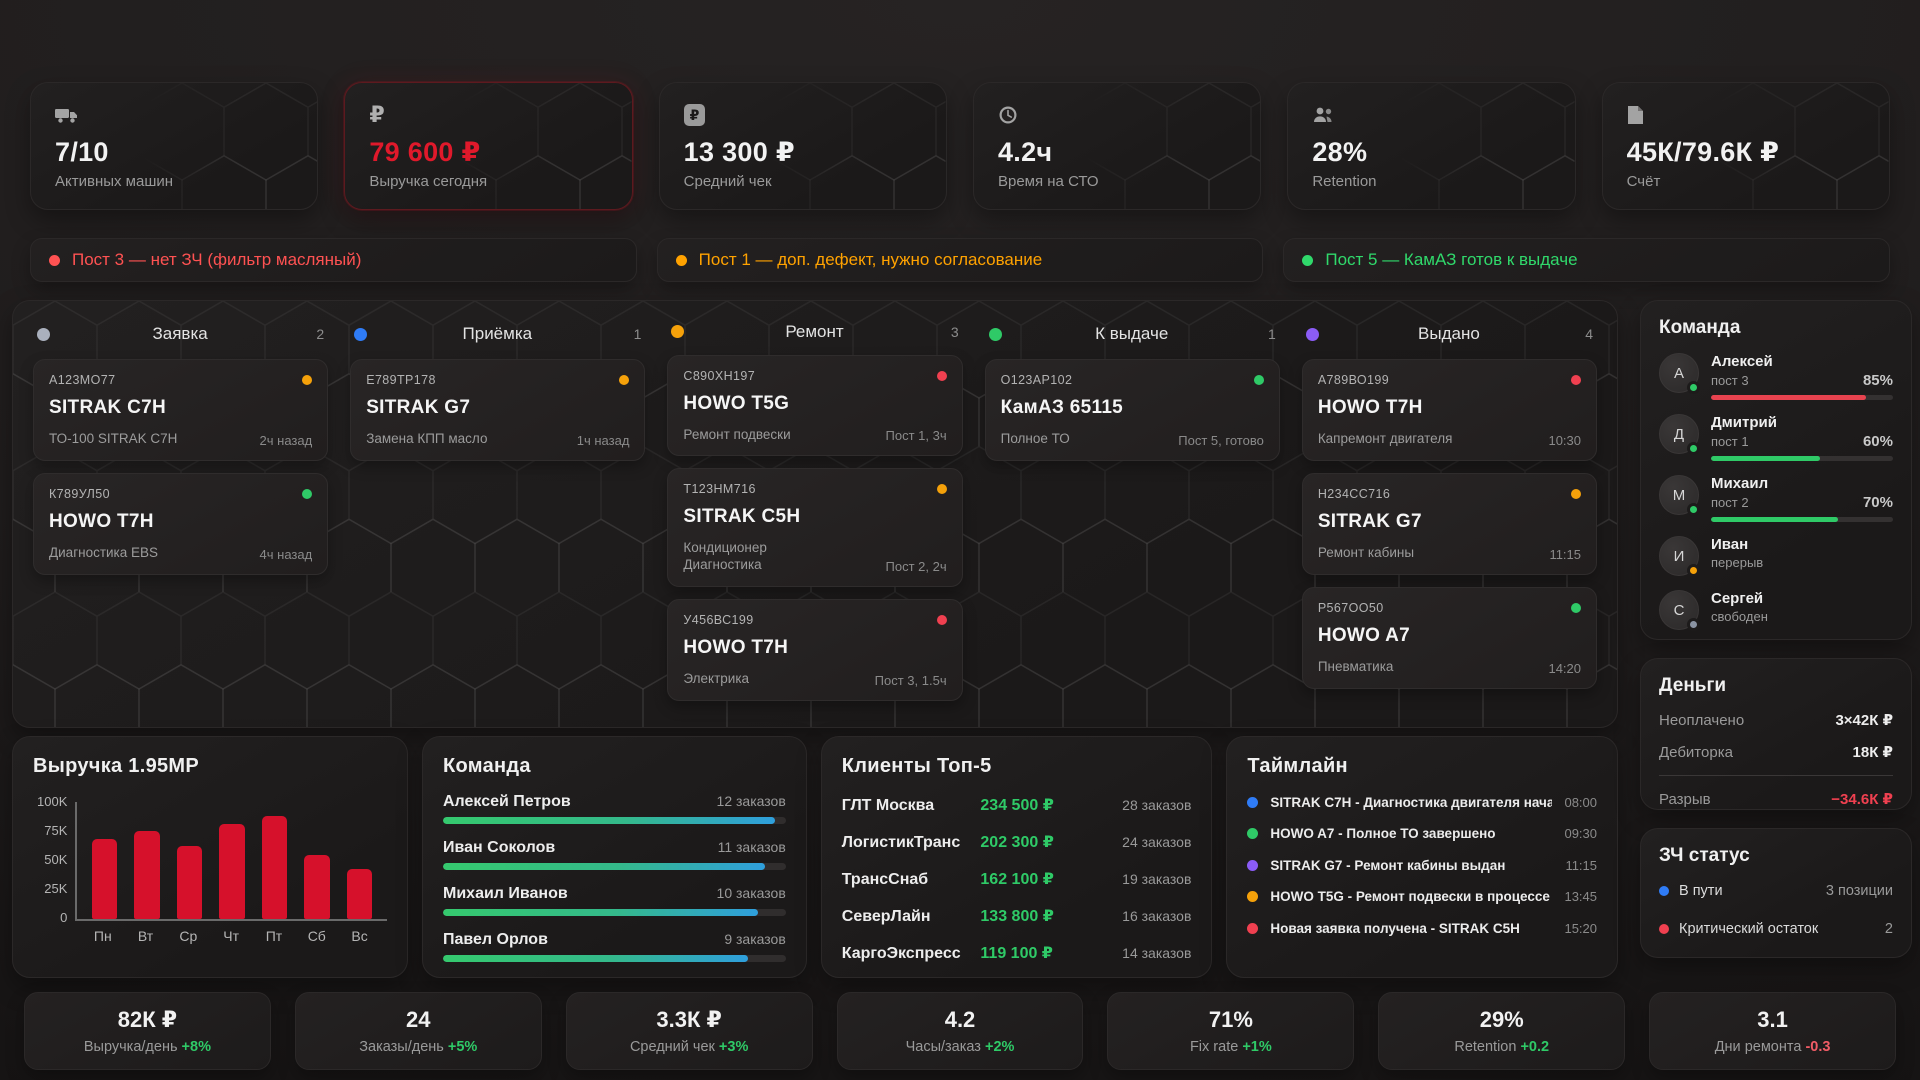 This screenshot has width=1920, height=1080. Describe the element at coordinates (614, 977) in the screenshot. I see `leaderboard-row: Дмитрий Волков 8 заказов` at that location.